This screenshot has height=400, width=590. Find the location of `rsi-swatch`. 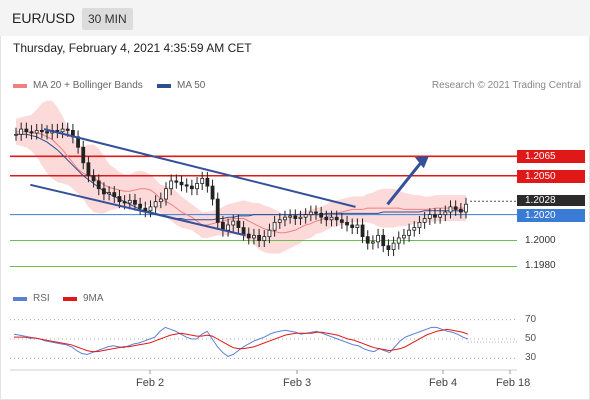

rsi-swatch is located at coordinates (20, 298).